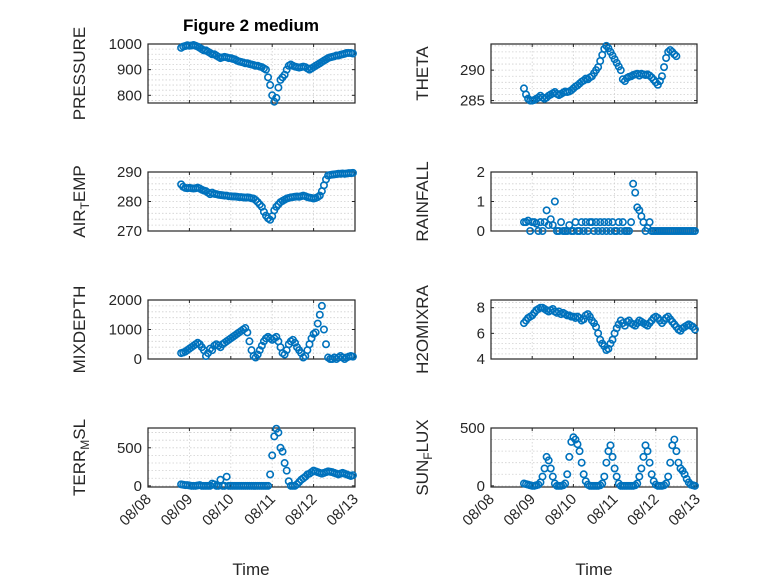  What do you see at coordinates (79, 74) in the screenshot?
I see `y-axis-label: PRESSURE` at bounding box center [79, 74].